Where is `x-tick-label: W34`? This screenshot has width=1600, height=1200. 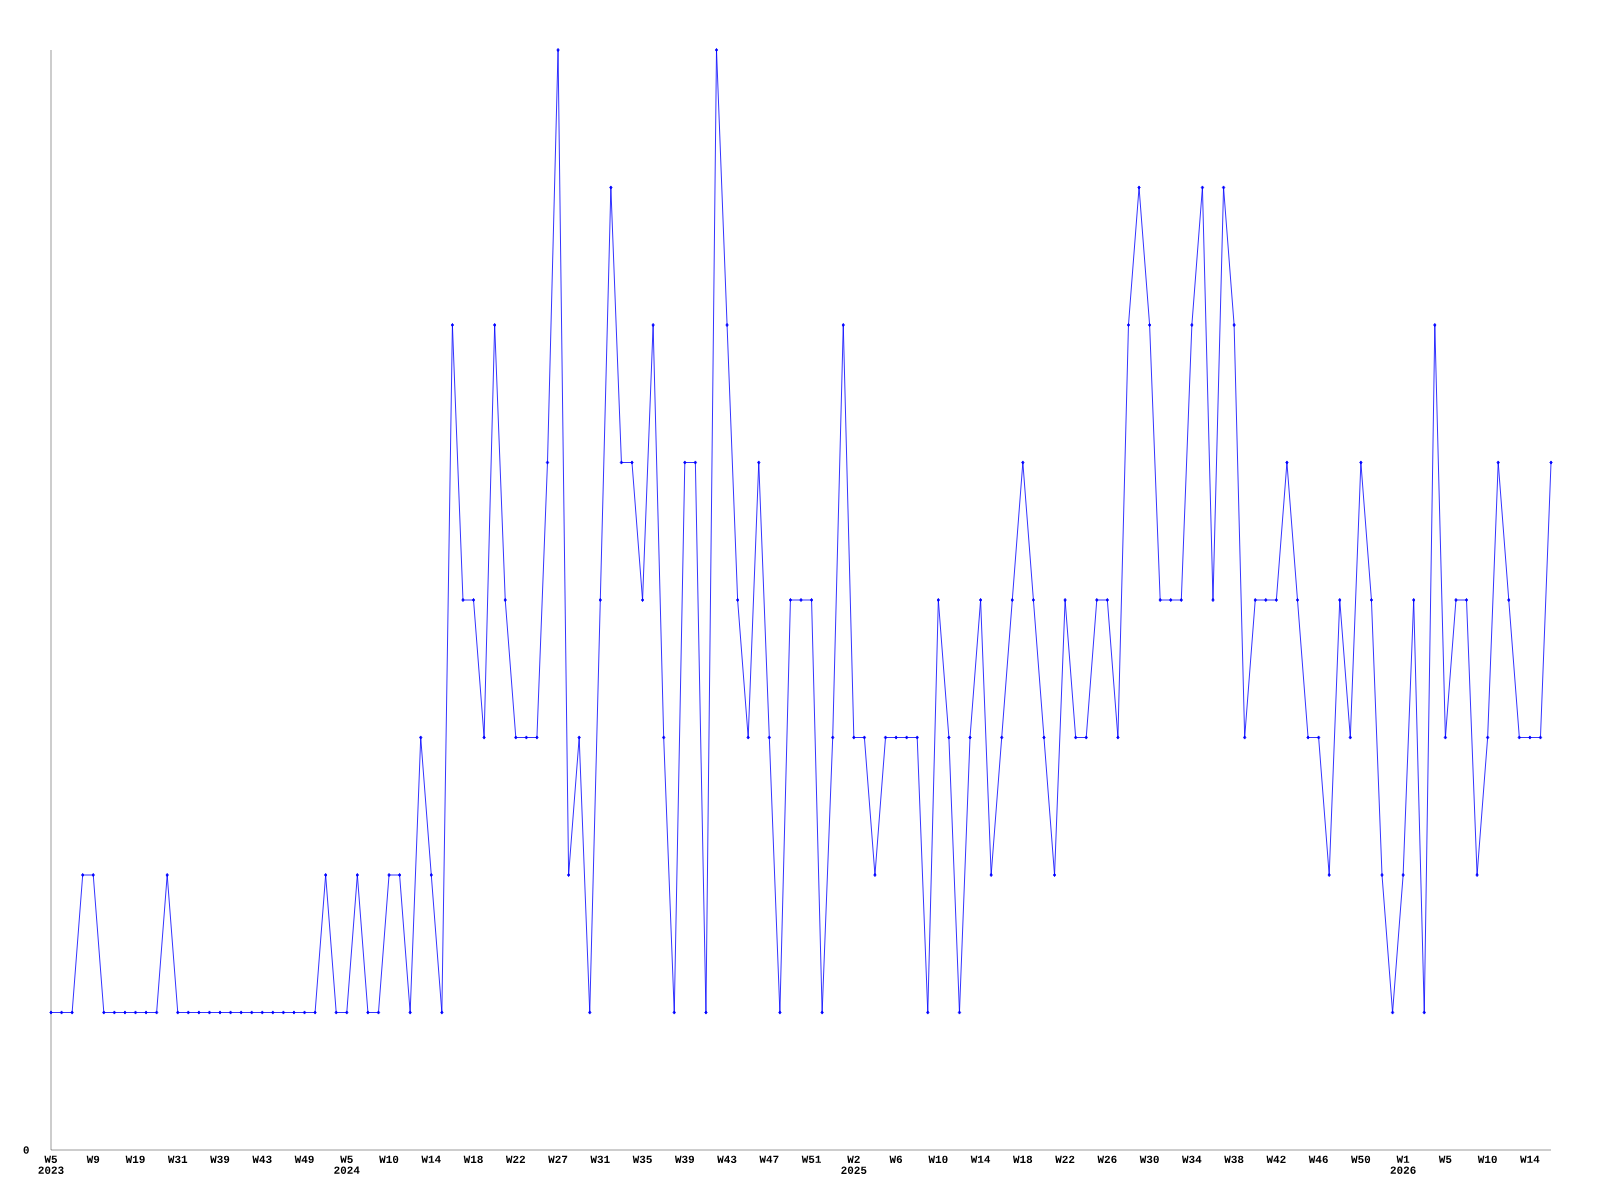
x-tick-label: W34 is located at coordinates (1192, 1159).